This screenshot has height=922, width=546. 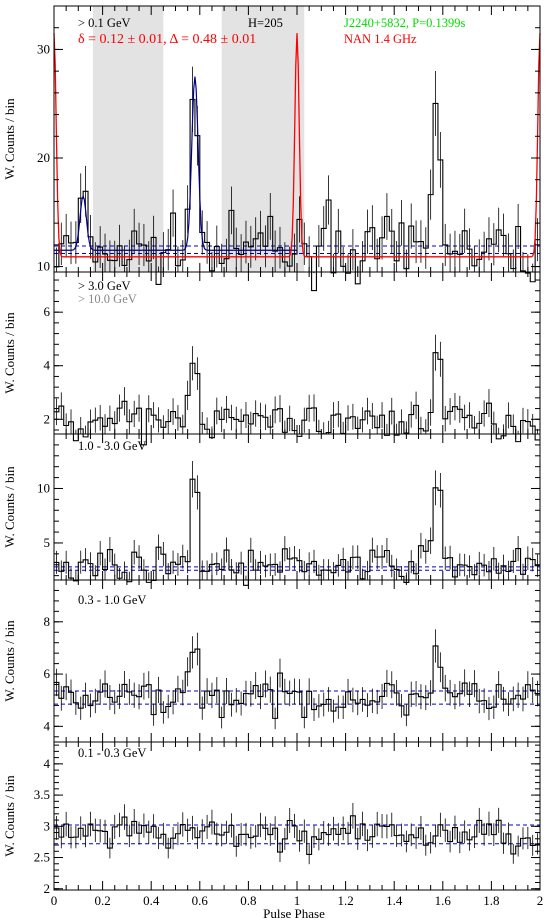 What do you see at coordinates (107, 299) in the screenshot?
I see `energy-label-secondary: > 10.0 GeV` at bounding box center [107, 299].